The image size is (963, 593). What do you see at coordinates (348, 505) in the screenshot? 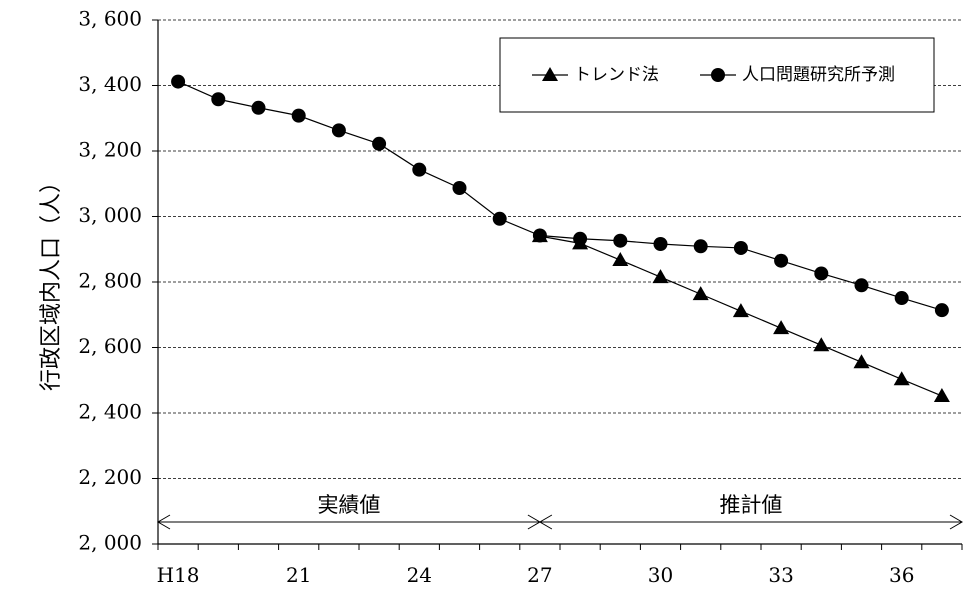
I see `period-label: 実績値` at bounding box center [348, 505].